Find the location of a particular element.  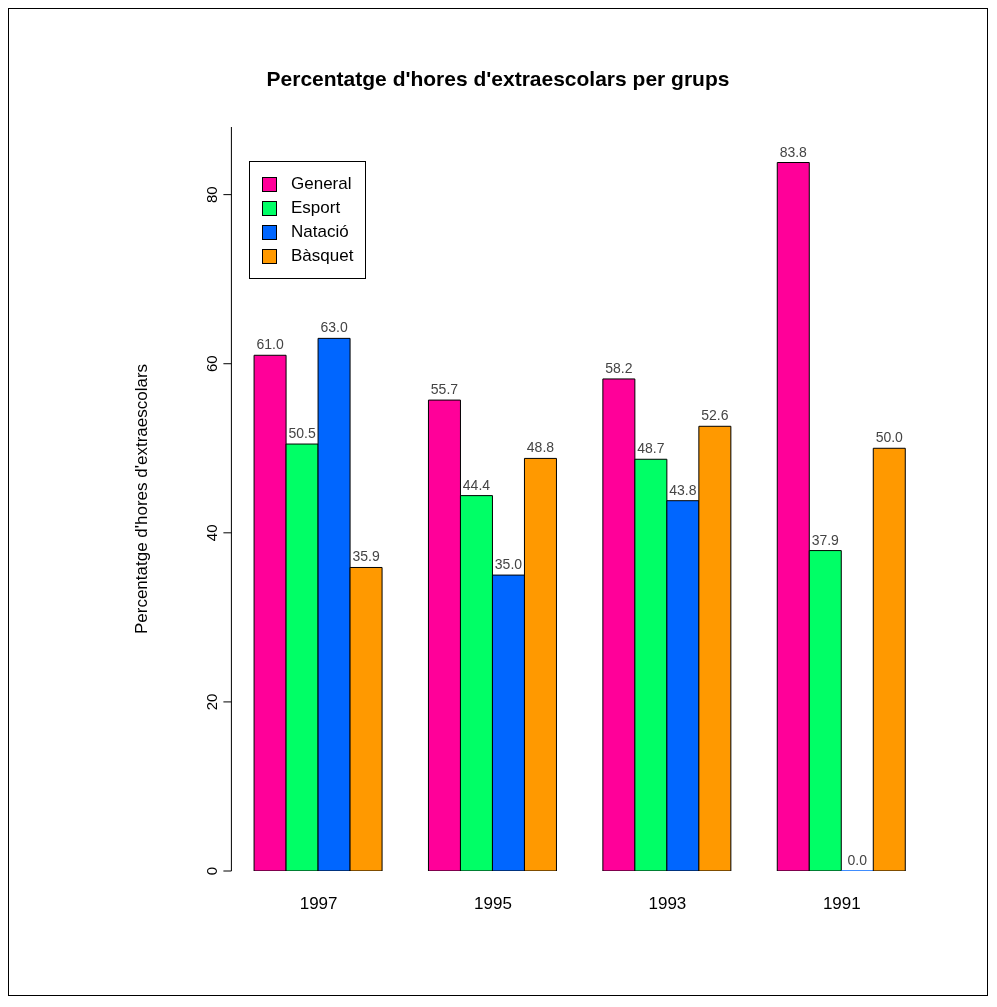

legend-label: General is located at coordinates (321, 184).